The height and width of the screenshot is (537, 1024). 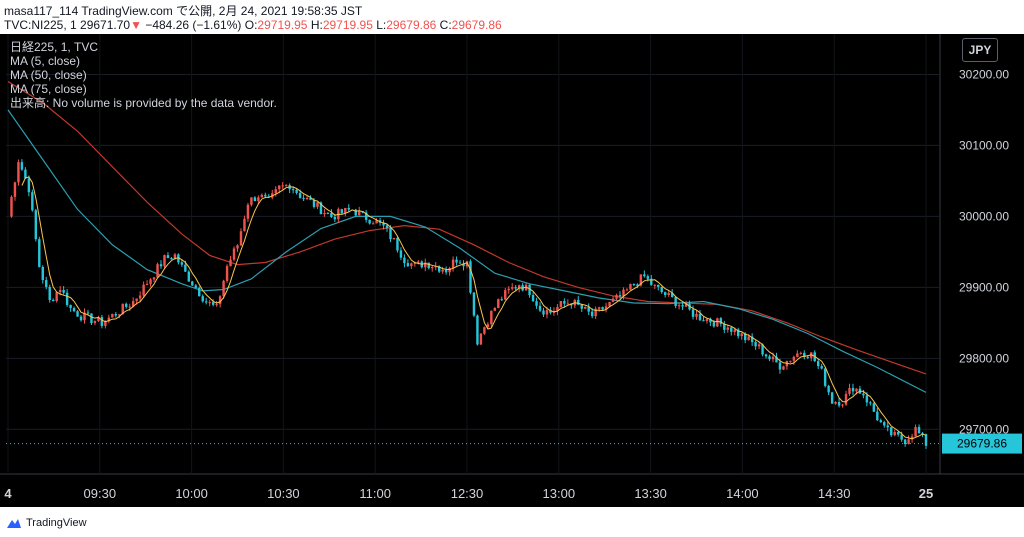 What do you see at coordinates (984, 287) in the screenshot?
I see `y-tick-label: 29900.00` at bounding box center [984, 287].